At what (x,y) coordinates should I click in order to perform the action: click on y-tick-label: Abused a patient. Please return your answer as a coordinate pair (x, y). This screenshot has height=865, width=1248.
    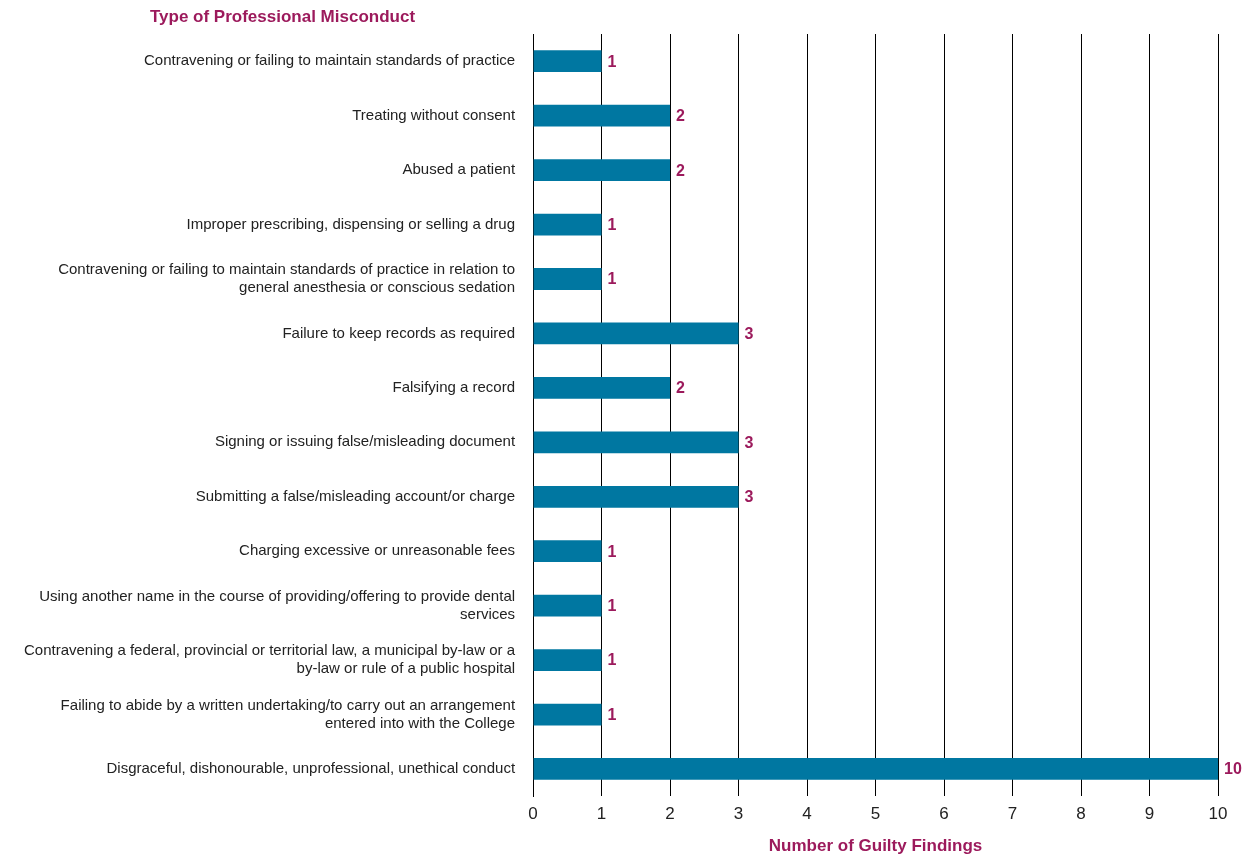
    Looking at the image, I should click on (459, 169).